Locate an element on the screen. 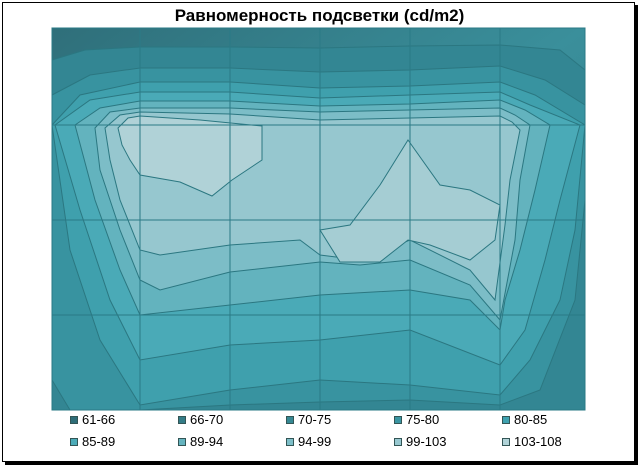 The height and width of the screenshot is (466, 639). legend-label: 85-89 is located at coordinates (99, 441).